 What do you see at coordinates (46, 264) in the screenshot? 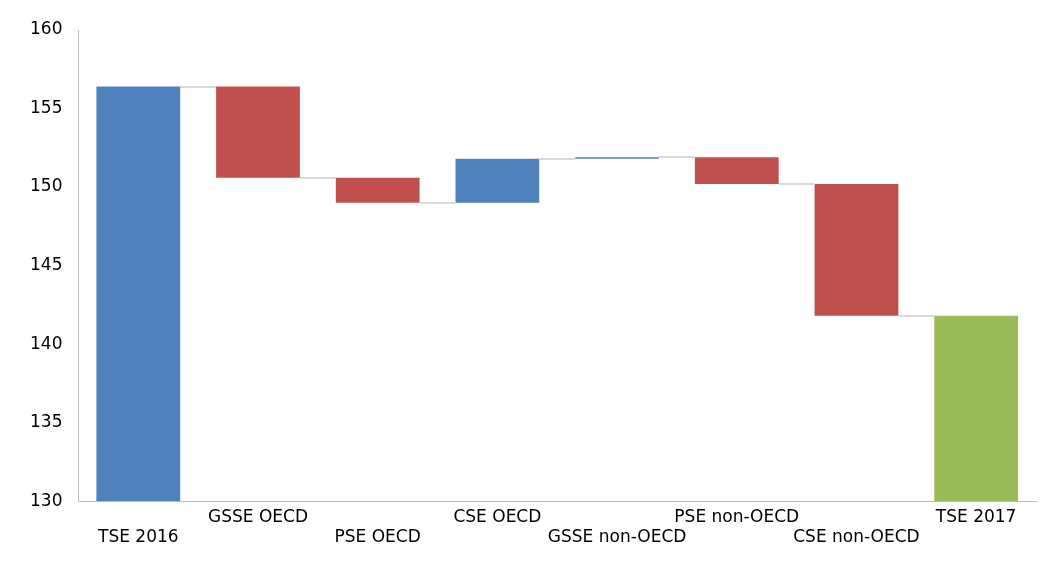
I see `y-tick-label: 145` at bounding box center [46, 264].